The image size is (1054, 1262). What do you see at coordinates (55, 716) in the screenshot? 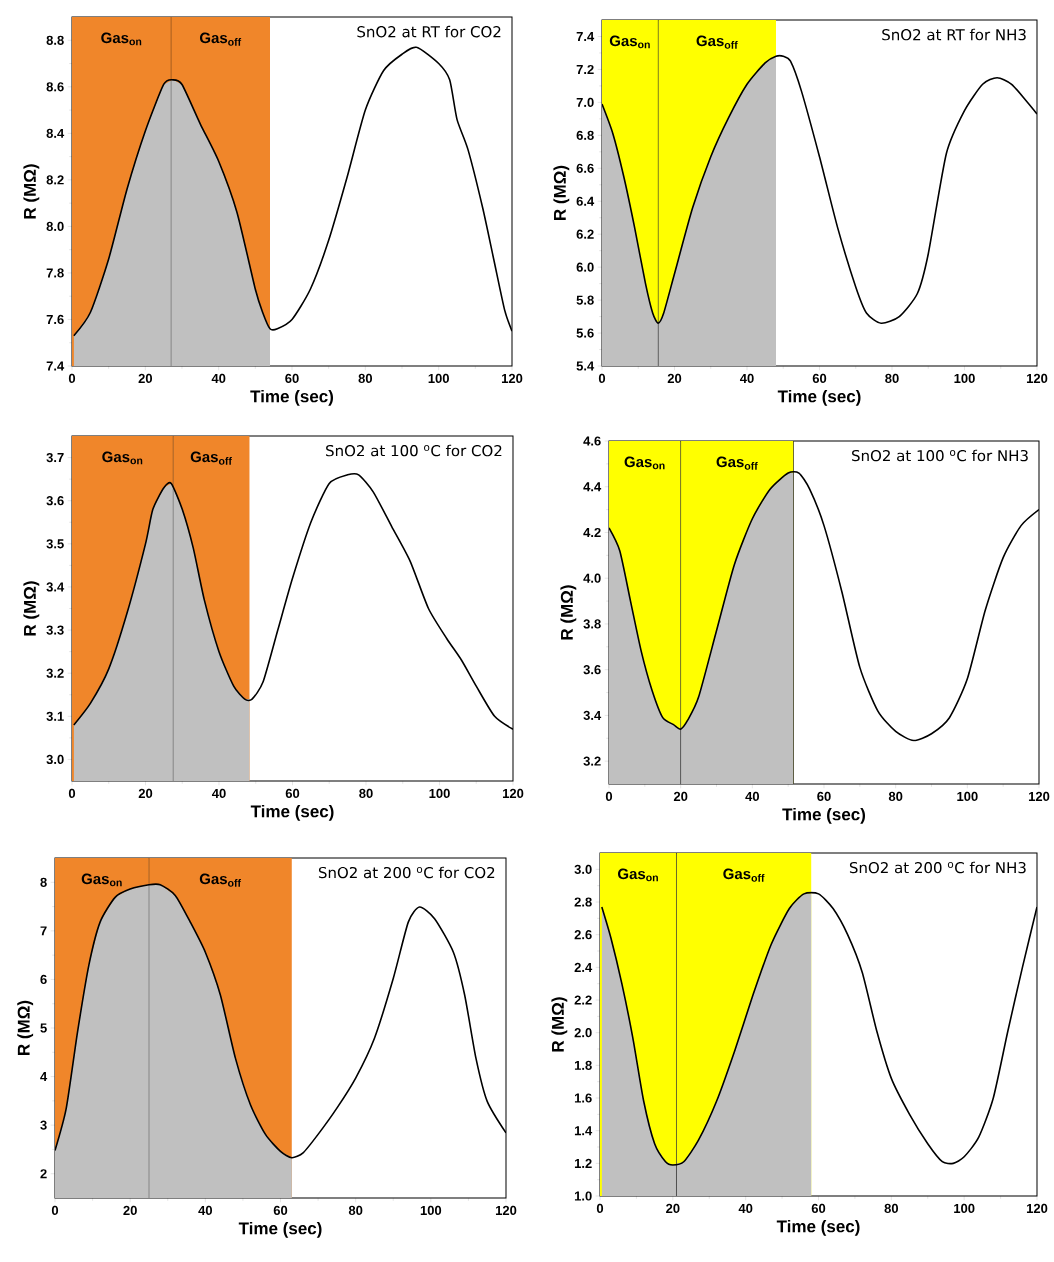
I see `y-tick-label: 3.1` at bounding box center [55, 716].